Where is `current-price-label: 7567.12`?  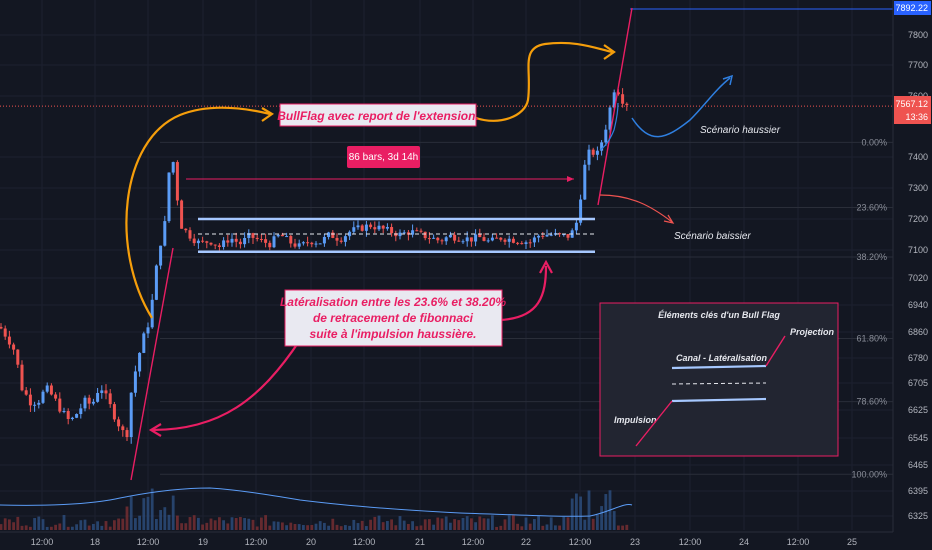 current-price-label: 7567.12 is located at coordinates (911, 104).